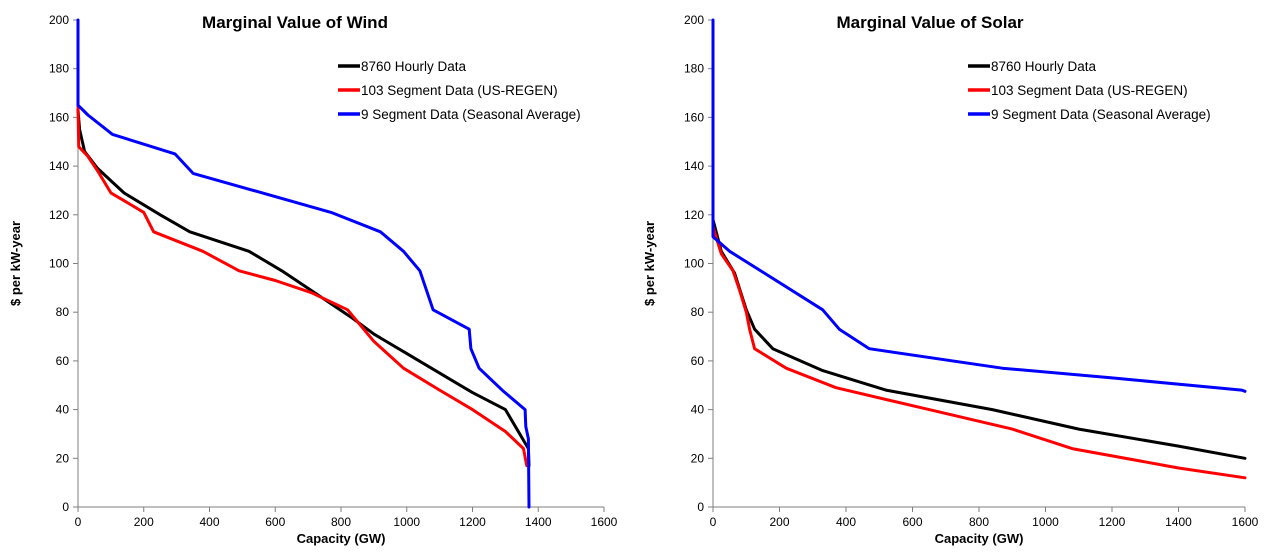  I want to click on chart-title: Marginal Value of Wind, so click(295, 22).